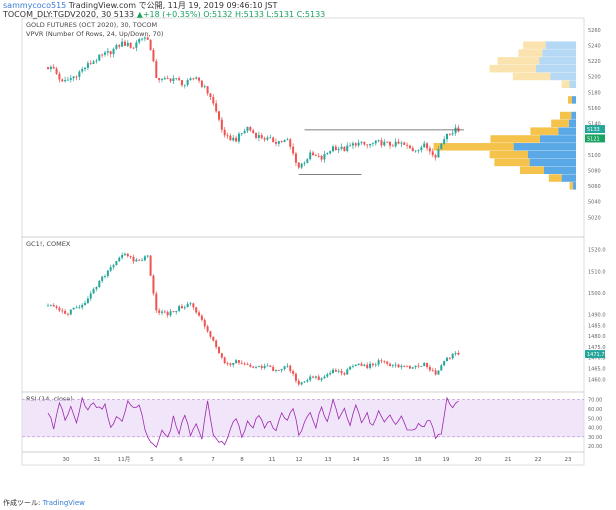  I want to click on x-tick-label: 19, so click(446, 460).